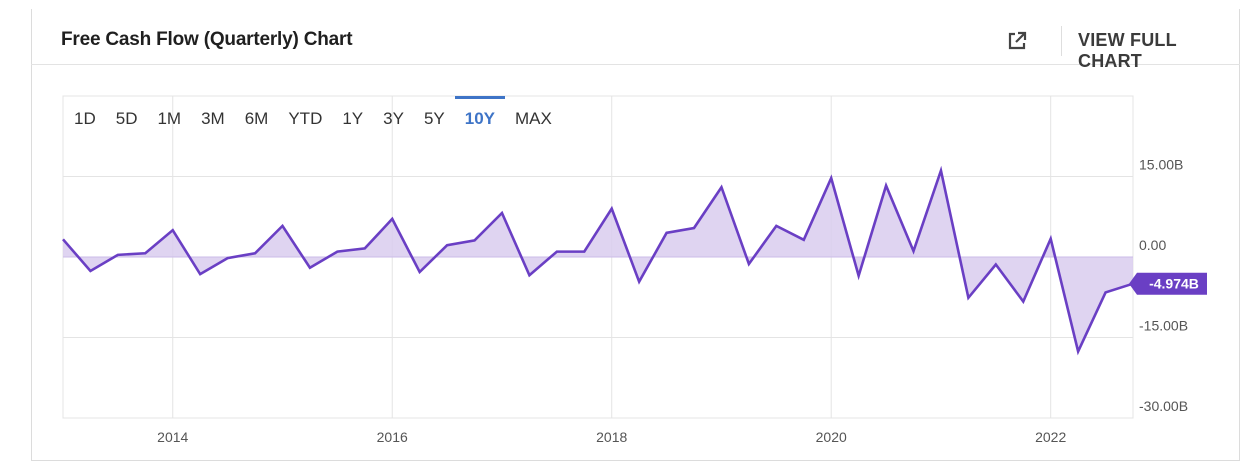 This screenshot has height=474, width=1257. I want to click on y-tick-label: -30.00B, so click(1163, 406).